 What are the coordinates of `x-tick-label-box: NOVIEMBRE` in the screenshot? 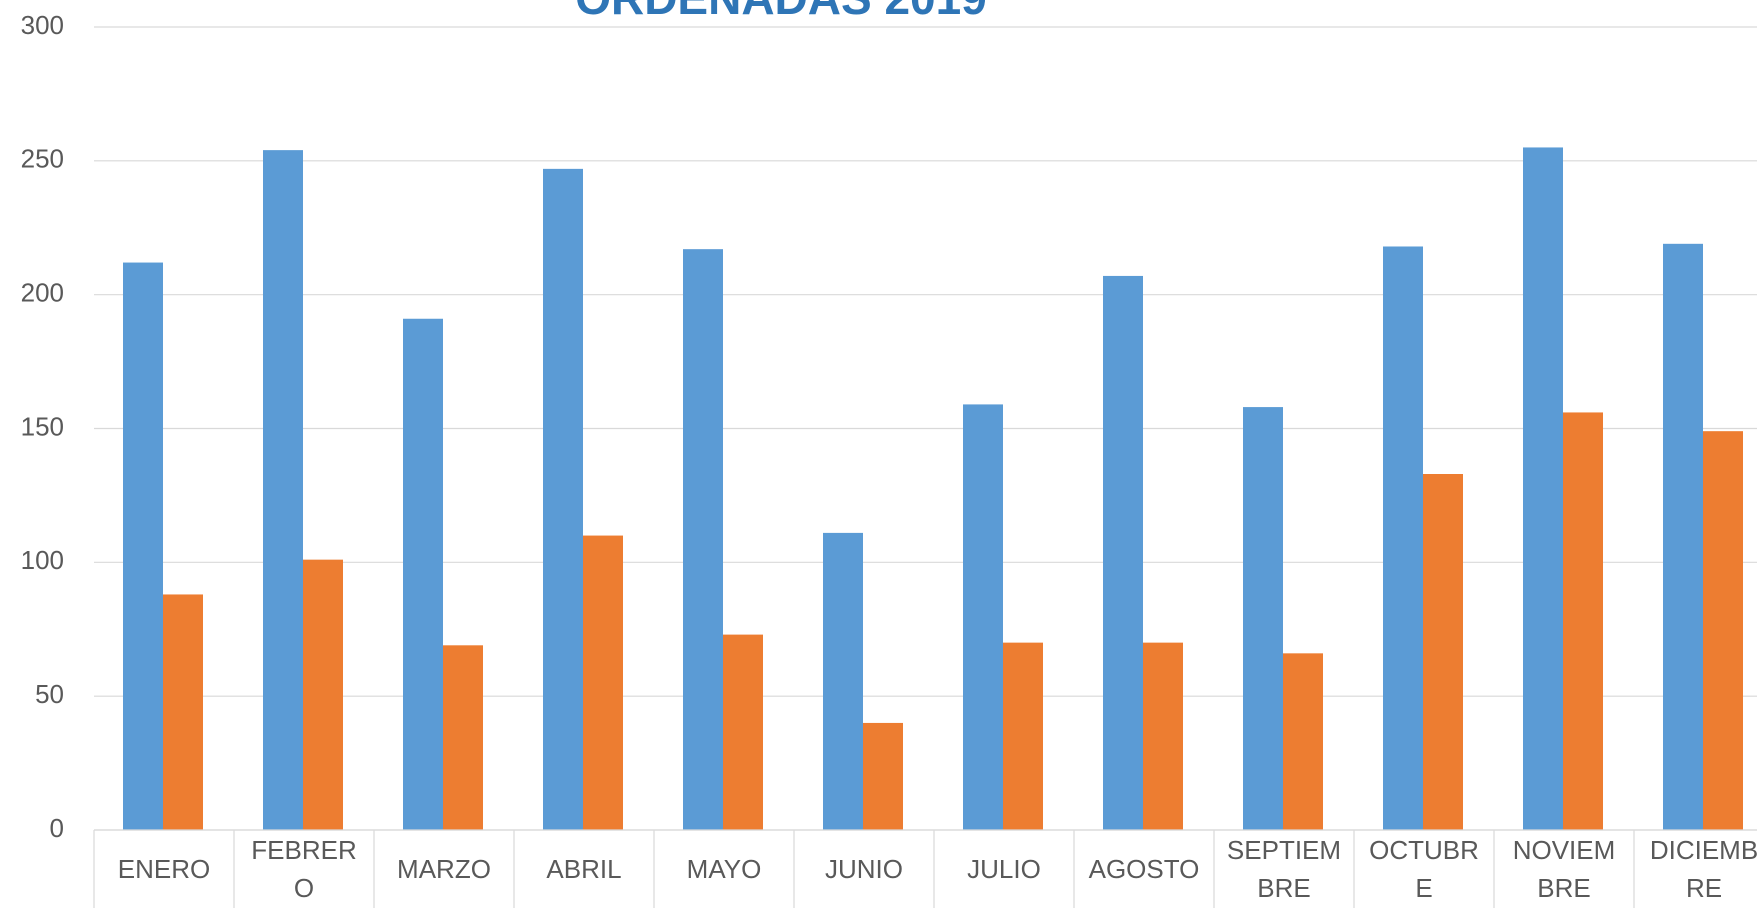 It's located at (1564, 869).